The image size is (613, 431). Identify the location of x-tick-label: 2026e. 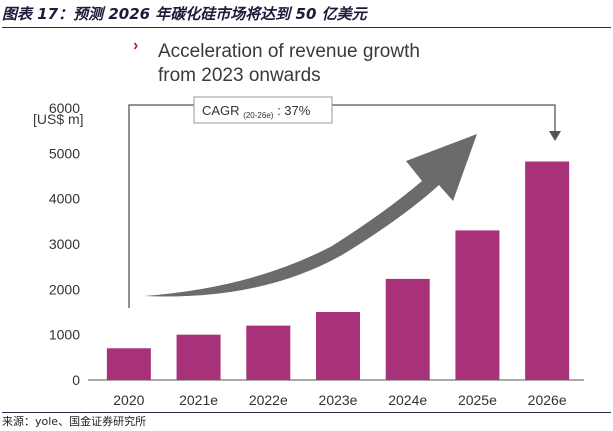
(547, 400).